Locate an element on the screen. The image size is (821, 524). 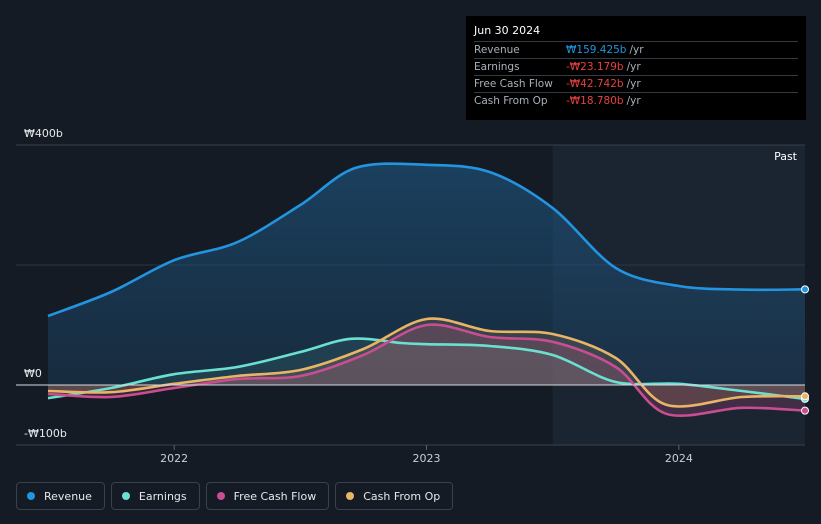
tooltip-value: -₩23.179b/yr is located at coordinates (603, 67).